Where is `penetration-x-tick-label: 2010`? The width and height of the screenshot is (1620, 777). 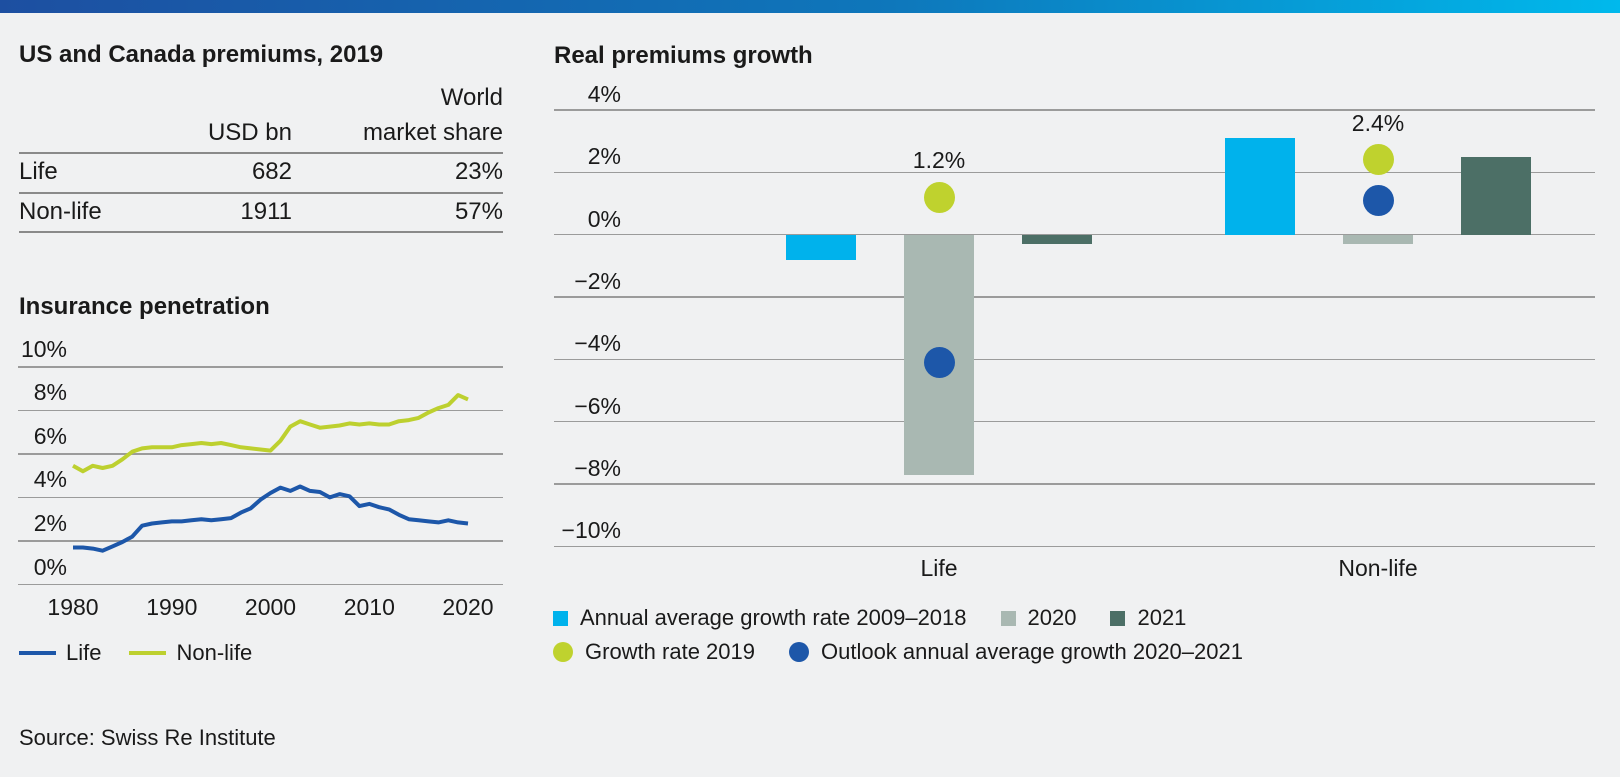 penetration-x-tick-label: 2010 is located at coordinates (369, 607).